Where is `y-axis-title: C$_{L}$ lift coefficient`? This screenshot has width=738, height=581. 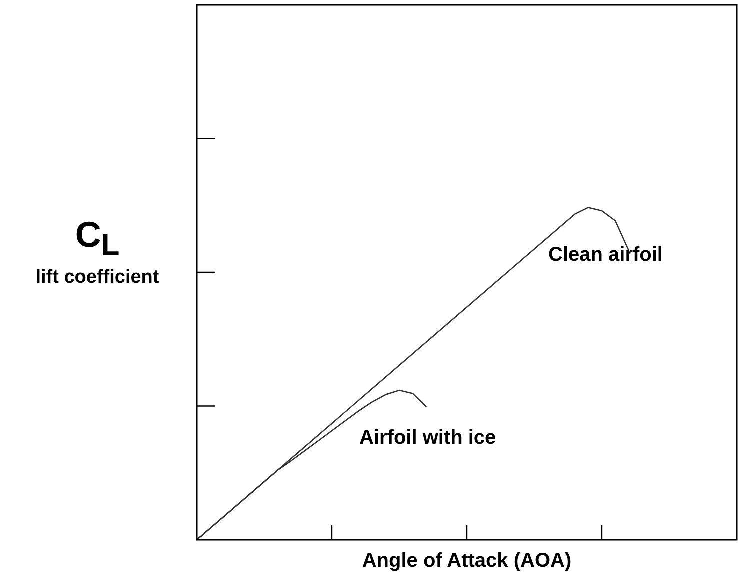
y-axis-title: C$_{L}$ lift coefficient is located at coordinates (97, 252).